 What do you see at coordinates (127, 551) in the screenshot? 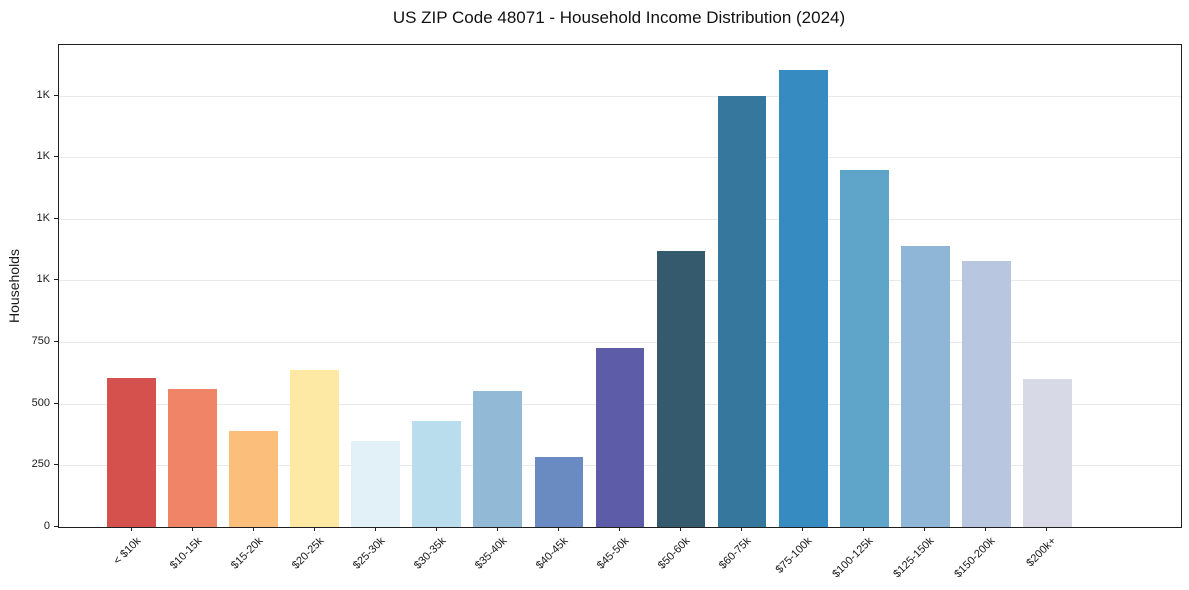
I see `x-tick-label: < $10k` at bounding box center [127, 551].